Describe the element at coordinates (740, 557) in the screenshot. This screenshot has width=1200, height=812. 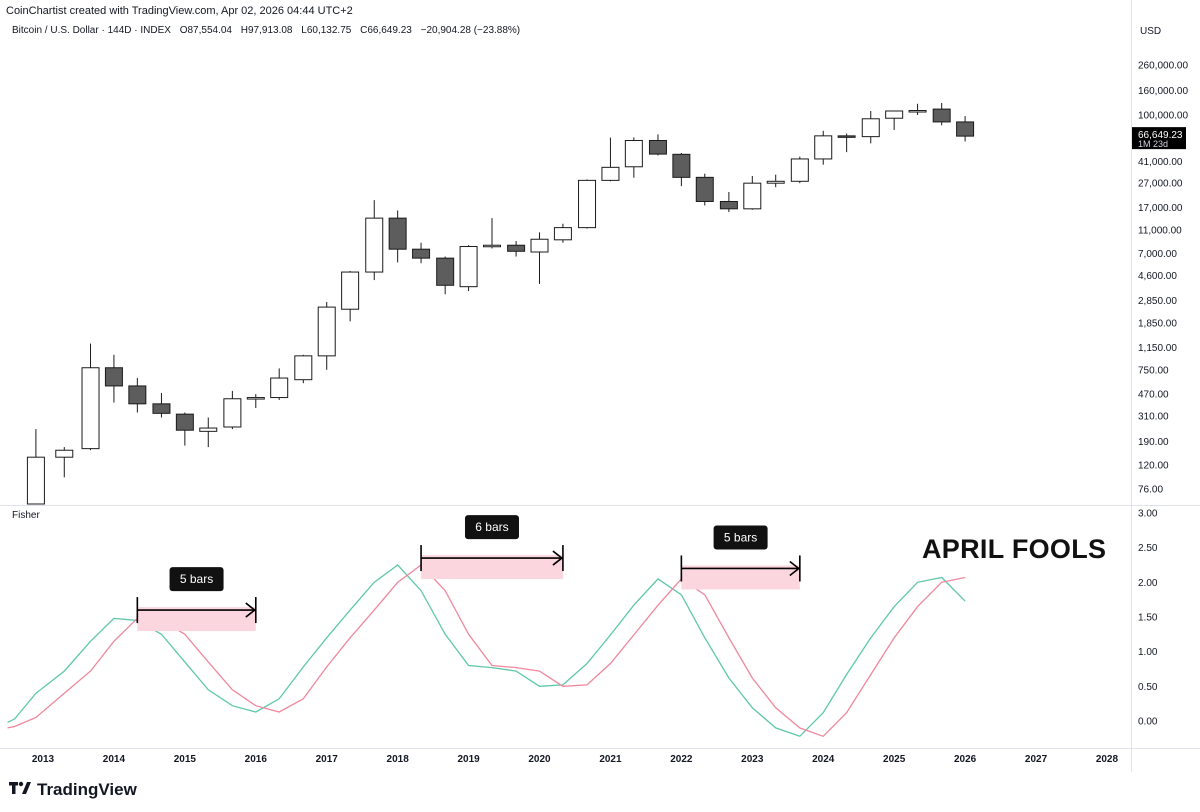
I see `bar-count-annotation: 5 bars` at that location.